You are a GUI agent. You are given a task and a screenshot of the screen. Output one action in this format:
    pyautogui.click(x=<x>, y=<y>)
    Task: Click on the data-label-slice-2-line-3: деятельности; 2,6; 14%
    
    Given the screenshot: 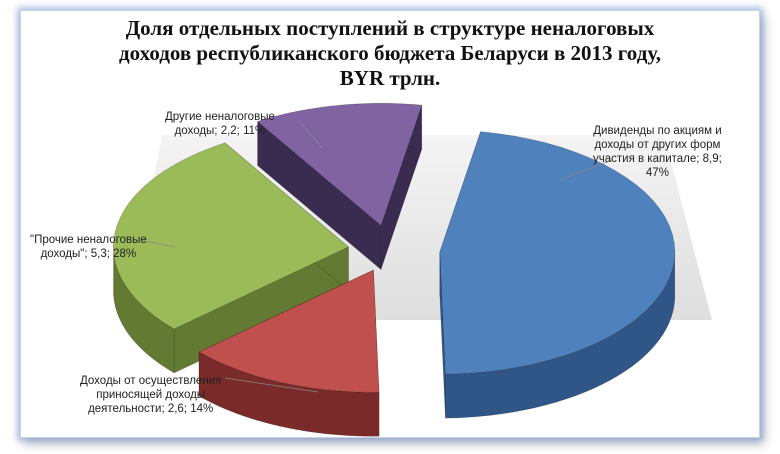 What is the action you would take?
    pyautogui.click(x=151, y=409)
    